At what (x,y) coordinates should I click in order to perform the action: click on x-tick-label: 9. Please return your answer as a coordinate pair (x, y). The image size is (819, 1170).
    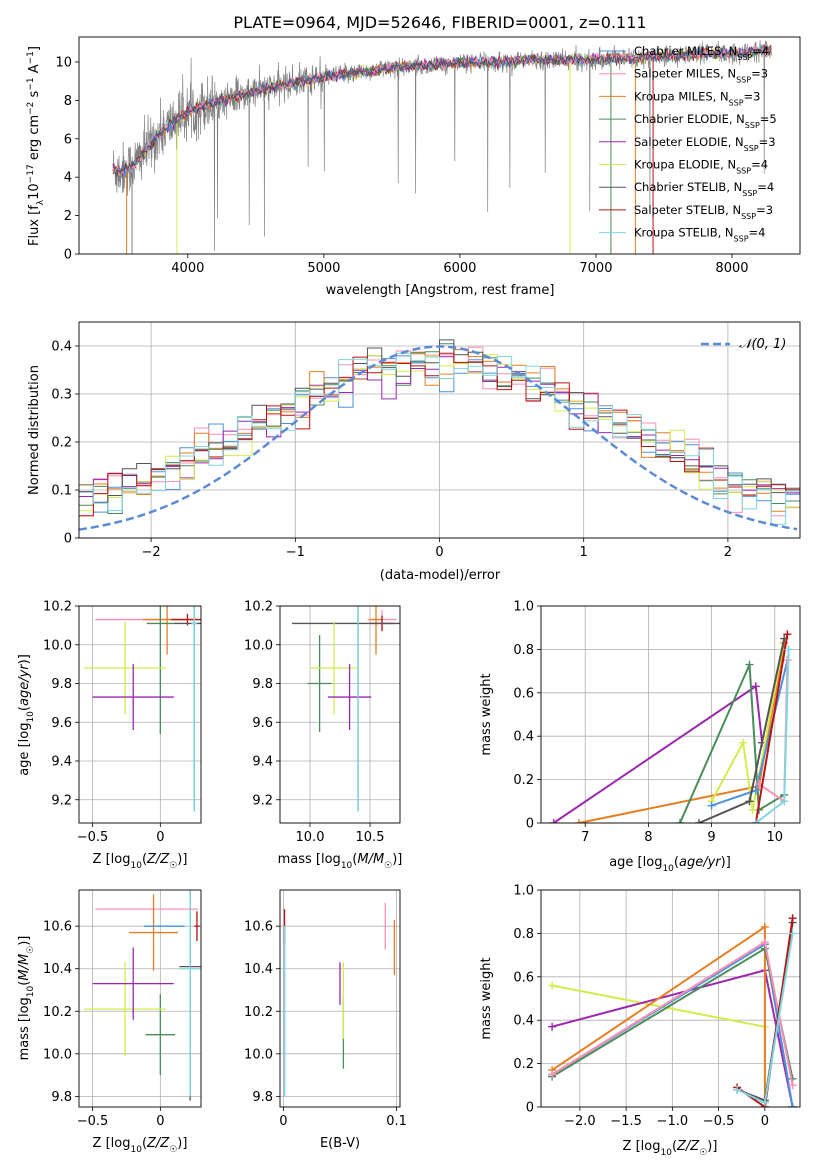
    Looking at the image, I should click on (711, 837).